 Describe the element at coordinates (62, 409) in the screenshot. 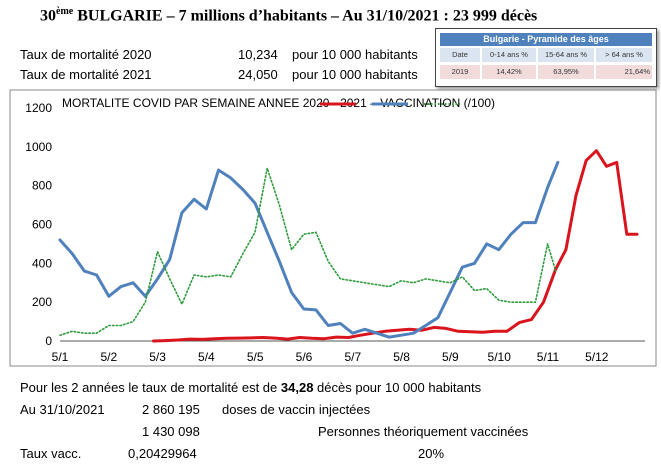

I see `footer-line2-label: Au 31/10/2021` at that location.